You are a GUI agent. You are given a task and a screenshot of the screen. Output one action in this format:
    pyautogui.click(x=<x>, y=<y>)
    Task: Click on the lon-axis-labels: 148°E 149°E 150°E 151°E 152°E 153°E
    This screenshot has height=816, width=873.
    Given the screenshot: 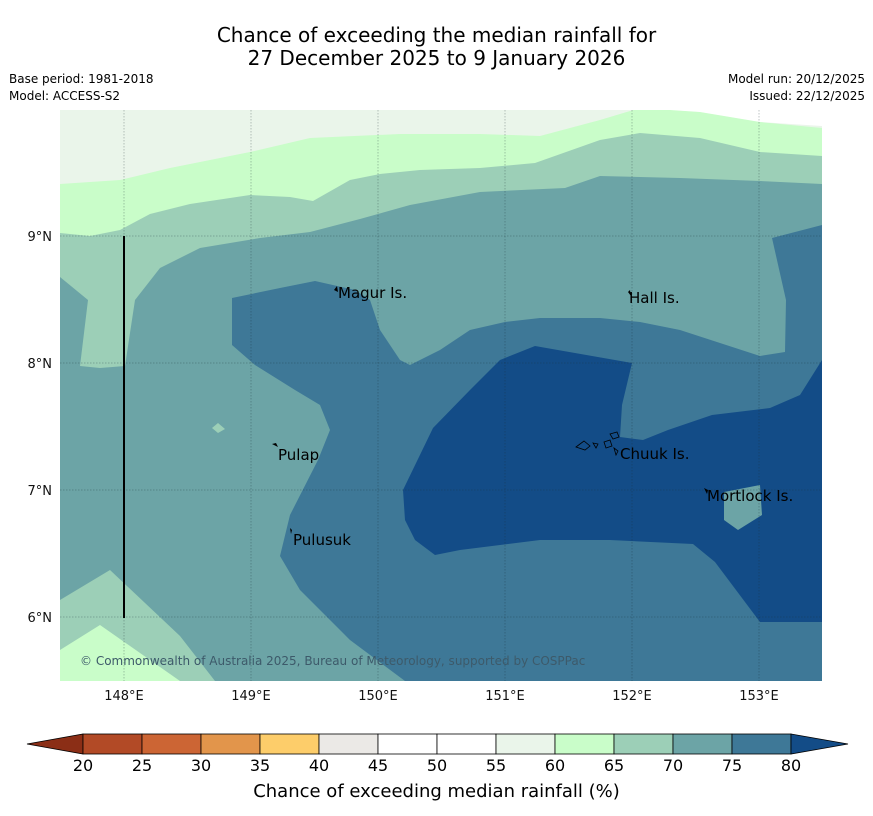 What is the action you would take?
    pyautogui.click(x=441, y=696)
    